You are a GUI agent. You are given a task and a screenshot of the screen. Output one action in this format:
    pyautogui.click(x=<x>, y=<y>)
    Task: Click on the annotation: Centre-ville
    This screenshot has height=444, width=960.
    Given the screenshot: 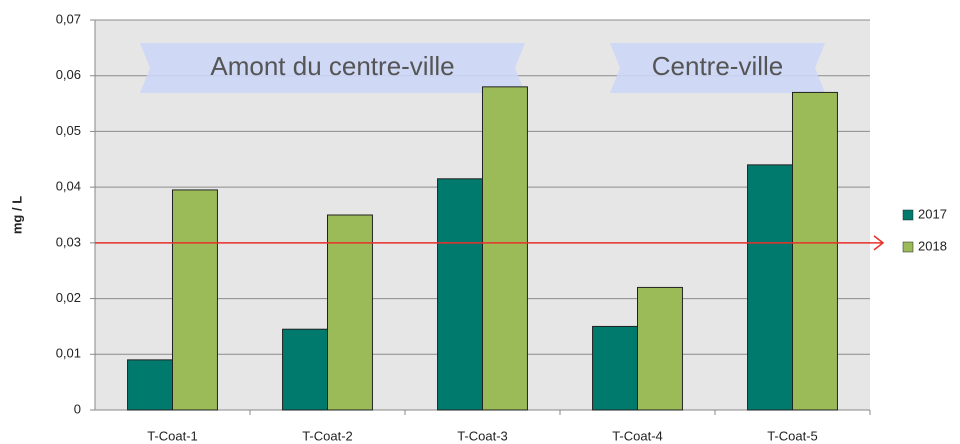 What is the action you would take?
    pyautogui.click(x=718, y=66)
    